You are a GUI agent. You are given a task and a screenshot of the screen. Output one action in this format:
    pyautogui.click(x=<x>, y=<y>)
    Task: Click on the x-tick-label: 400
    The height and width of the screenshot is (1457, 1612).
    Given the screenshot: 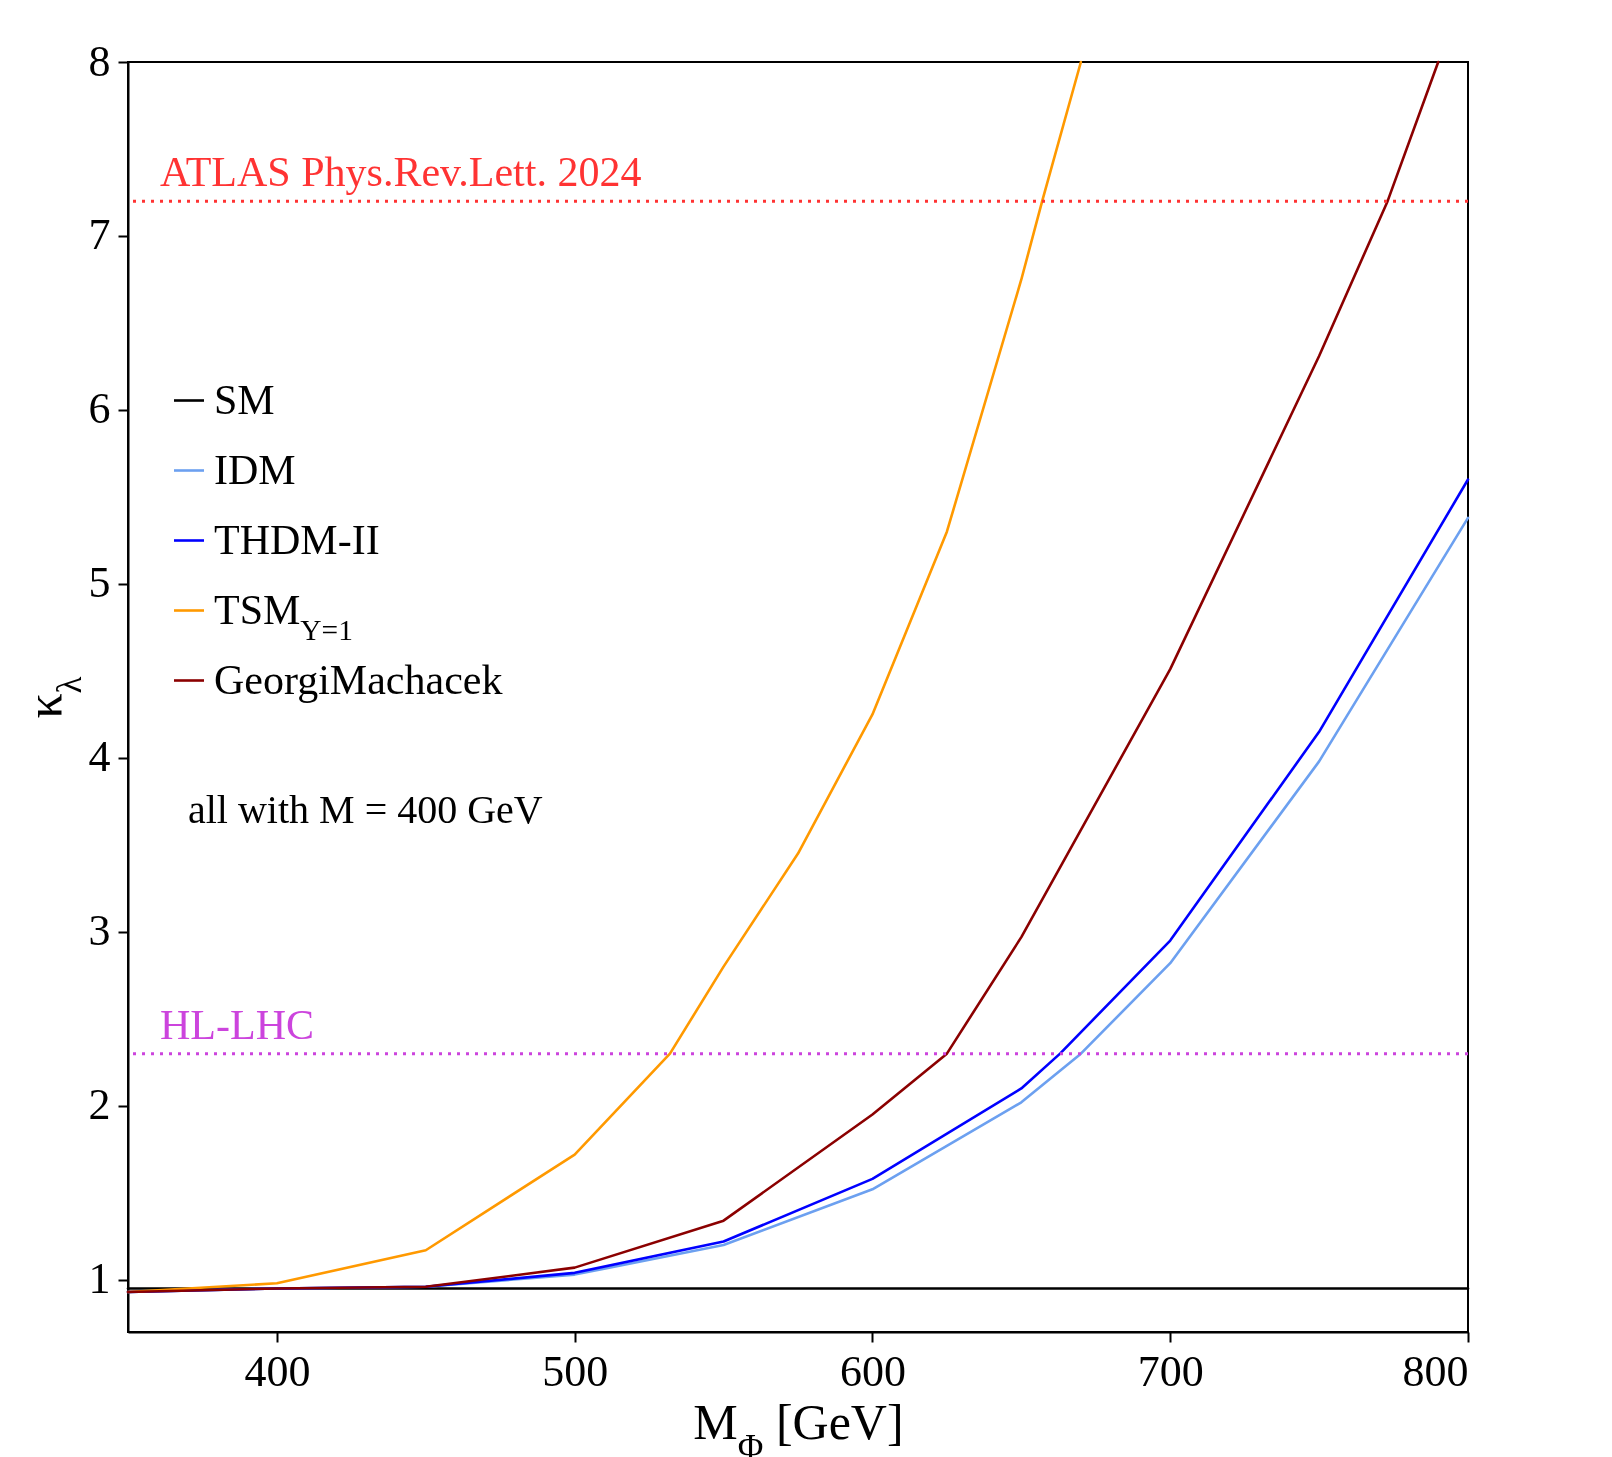 What is the action you would take?
    pyautogui.click(x=277, y=1371)
    